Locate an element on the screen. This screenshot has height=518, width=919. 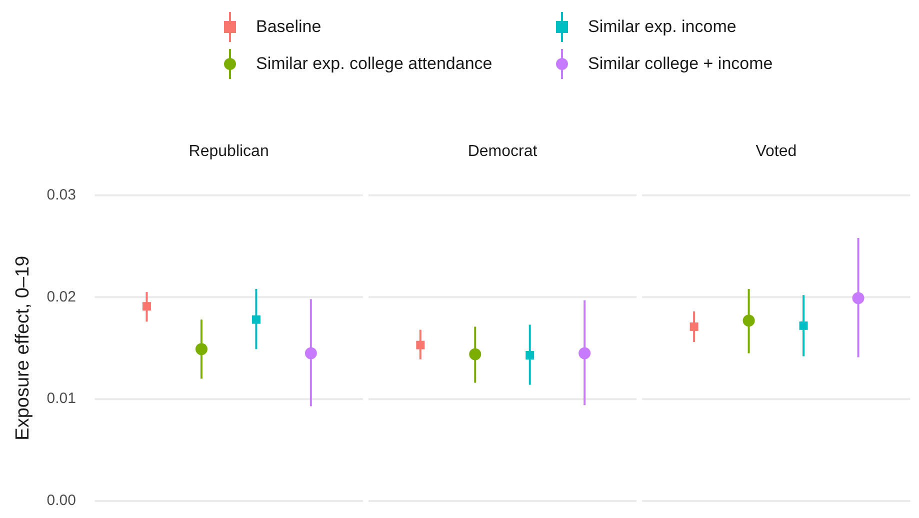
legend-label: Baseline is located at coordinates (289, 26).